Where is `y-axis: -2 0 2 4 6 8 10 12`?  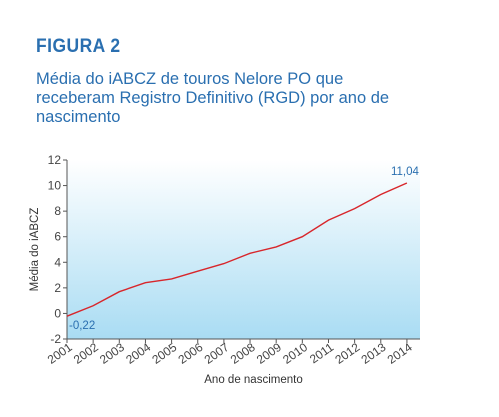 y-axis: -2 0 2 4 6 8 10 12 is located at coordinates (58, 249).